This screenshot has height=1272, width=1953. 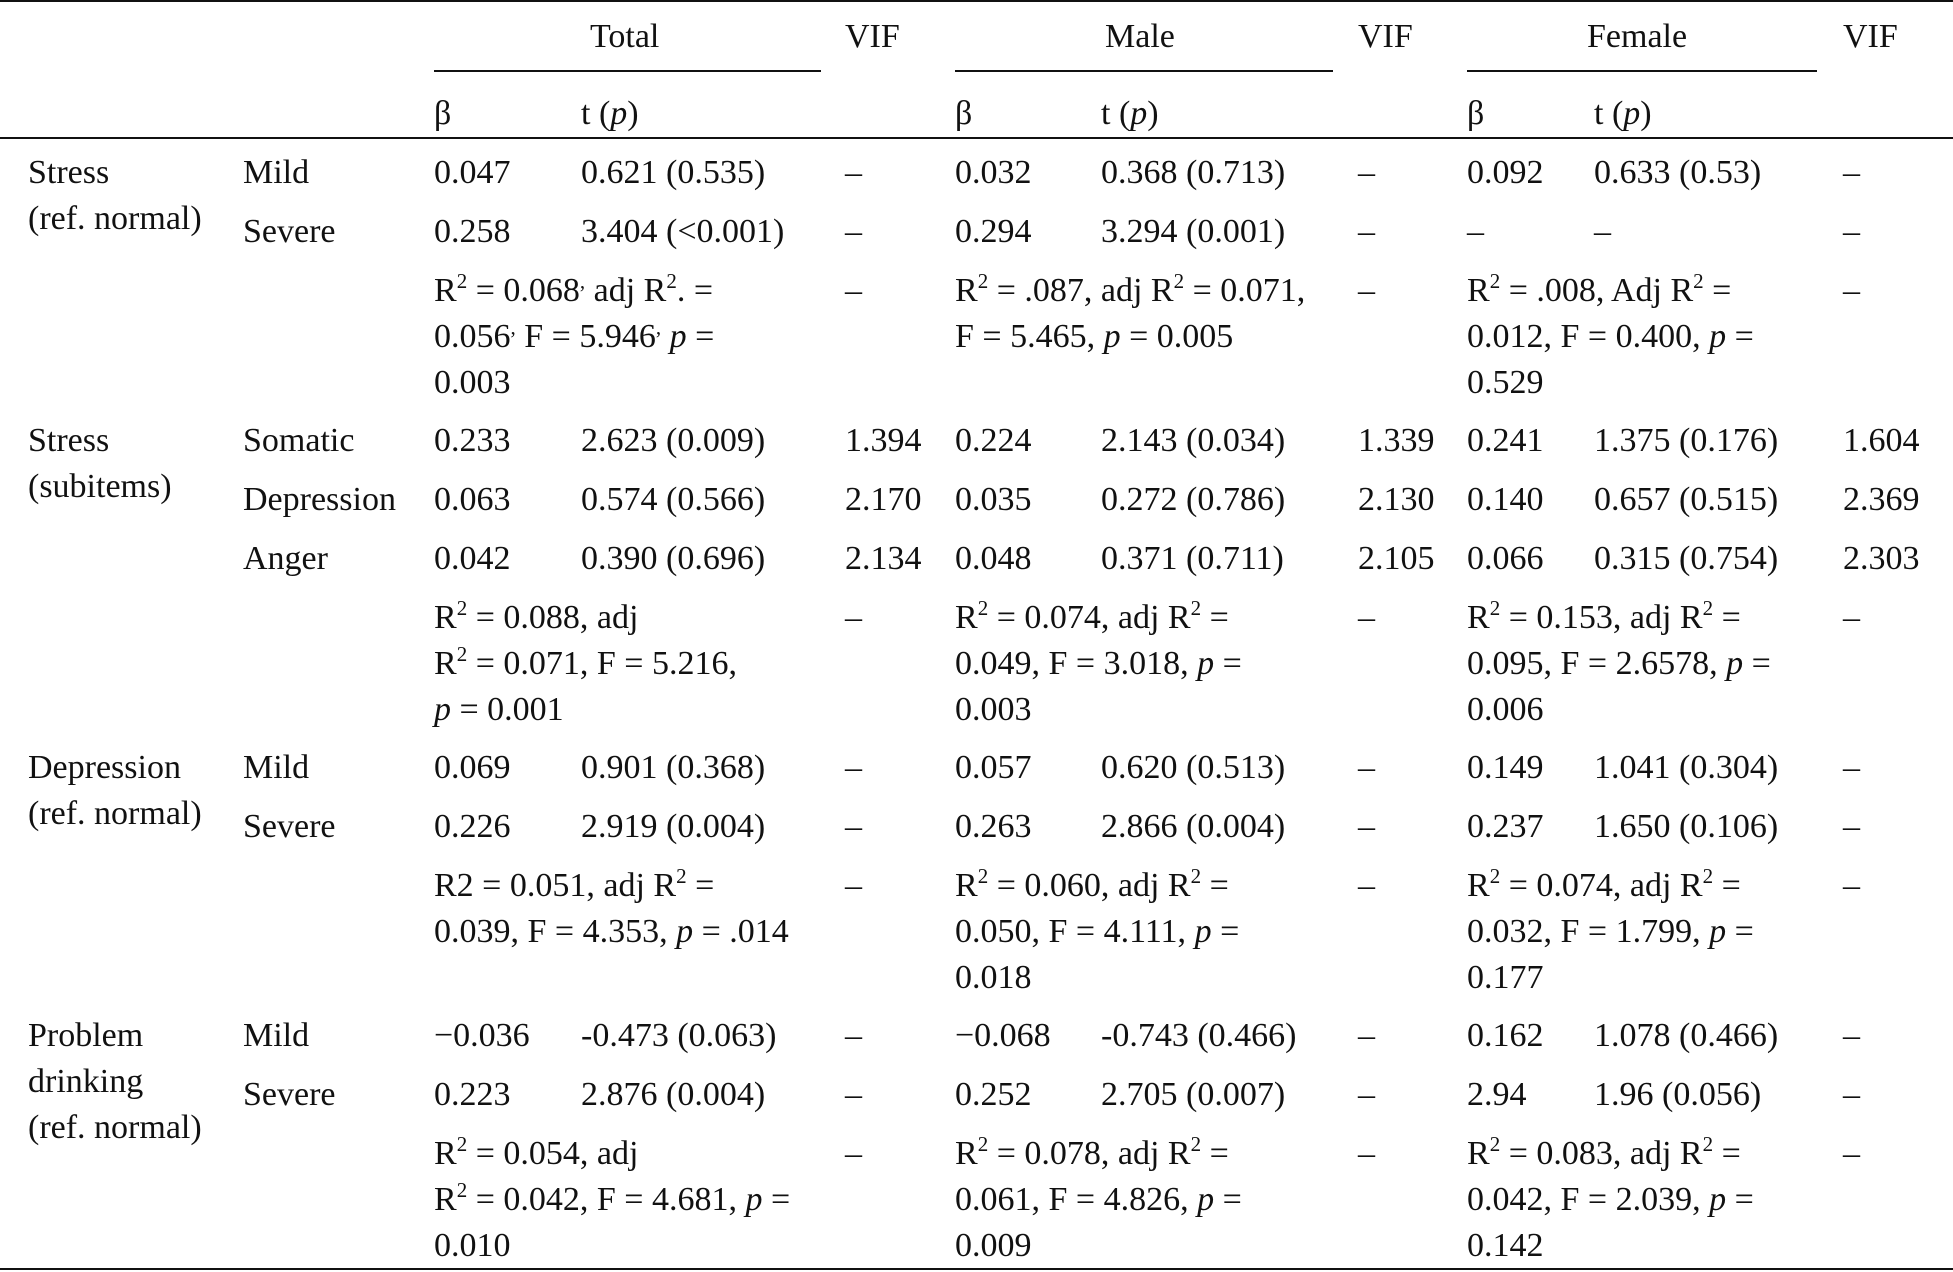 What do you see at coordinates (610, 113) in the screenshot?
I see `header-t-total: t (p)` at bounding box center [610, 113].